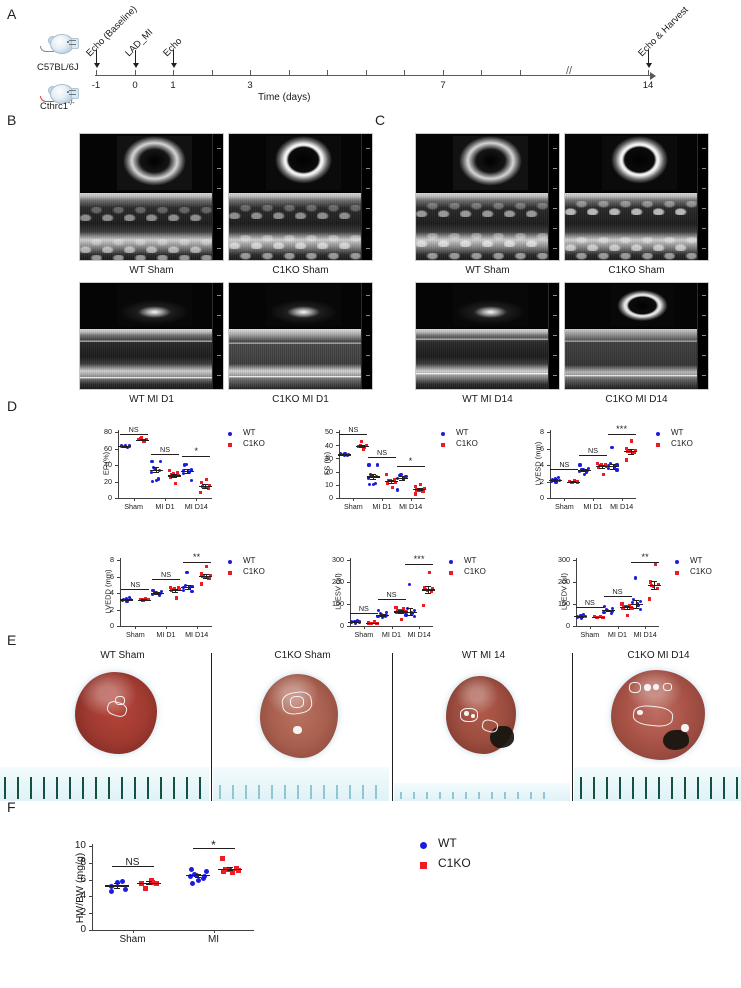 The image size is (741, 988). I want to click on heart-cell-c1ko-mi: C1KO MI D14, so click(658, 718).